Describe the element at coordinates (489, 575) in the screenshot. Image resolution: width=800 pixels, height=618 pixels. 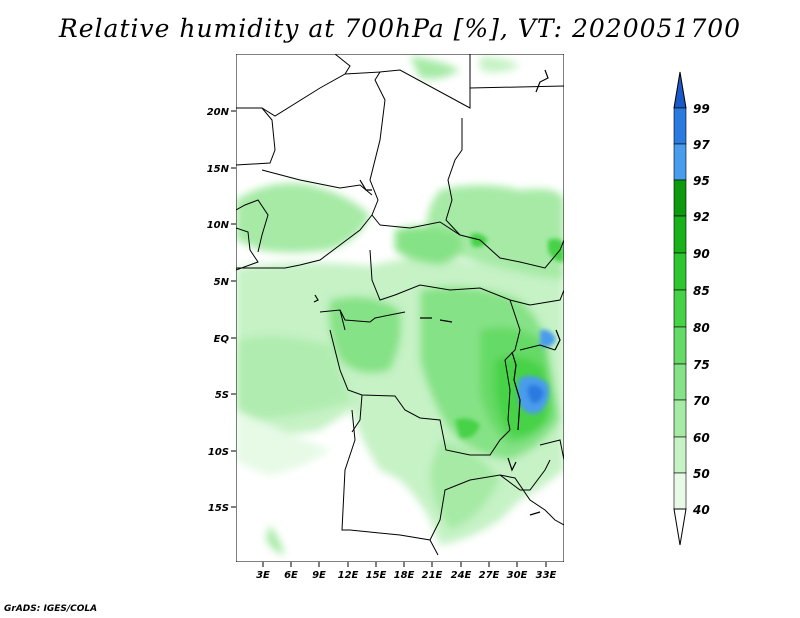
I see `lon-label: 27E` at that location.